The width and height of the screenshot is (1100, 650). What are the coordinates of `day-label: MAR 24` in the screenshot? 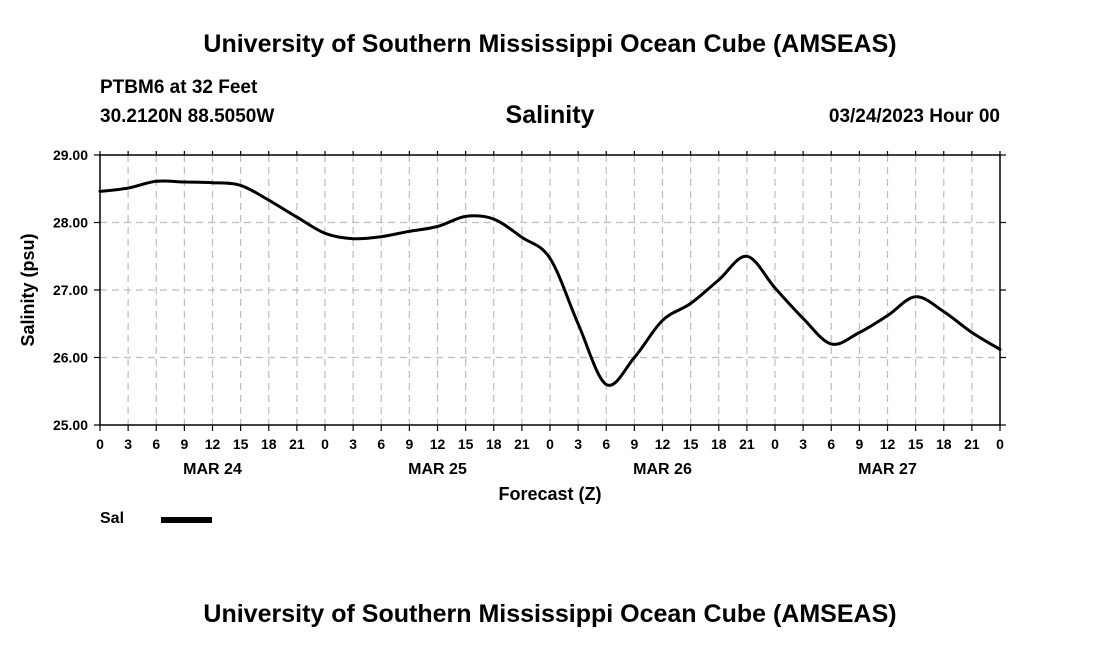 It's located at (212, 469).